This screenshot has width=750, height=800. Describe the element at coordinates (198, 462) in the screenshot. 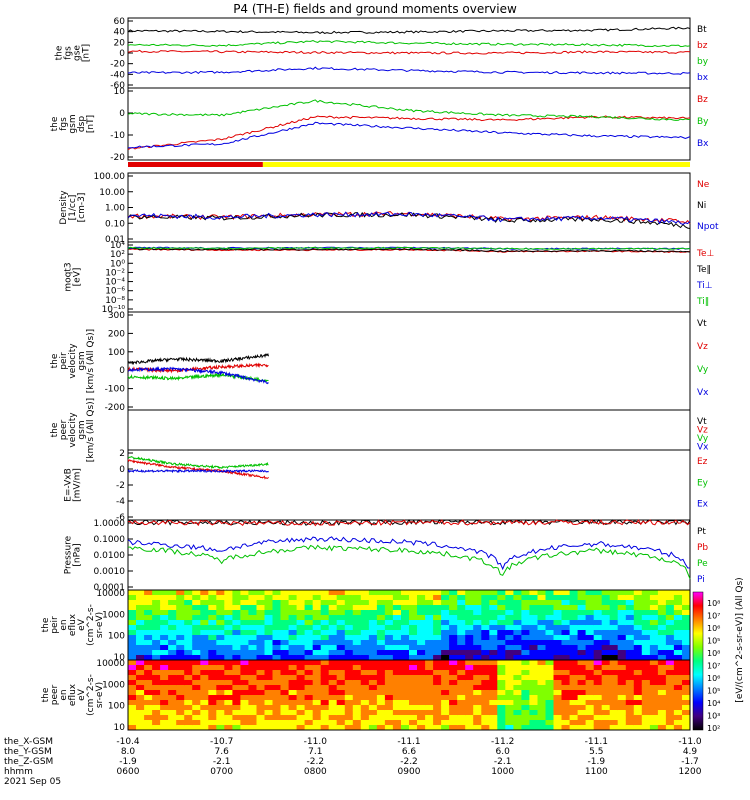

I see `series-line-Ey` at that location.